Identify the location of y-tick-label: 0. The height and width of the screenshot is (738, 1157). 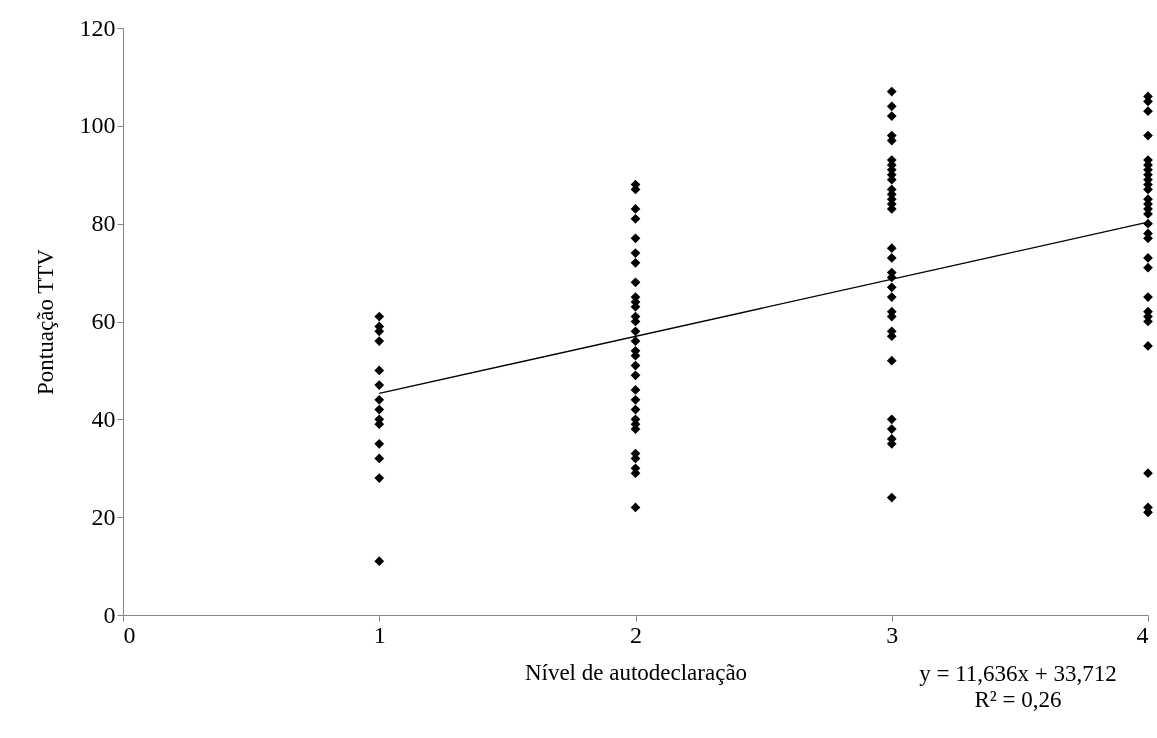
(109, 614).